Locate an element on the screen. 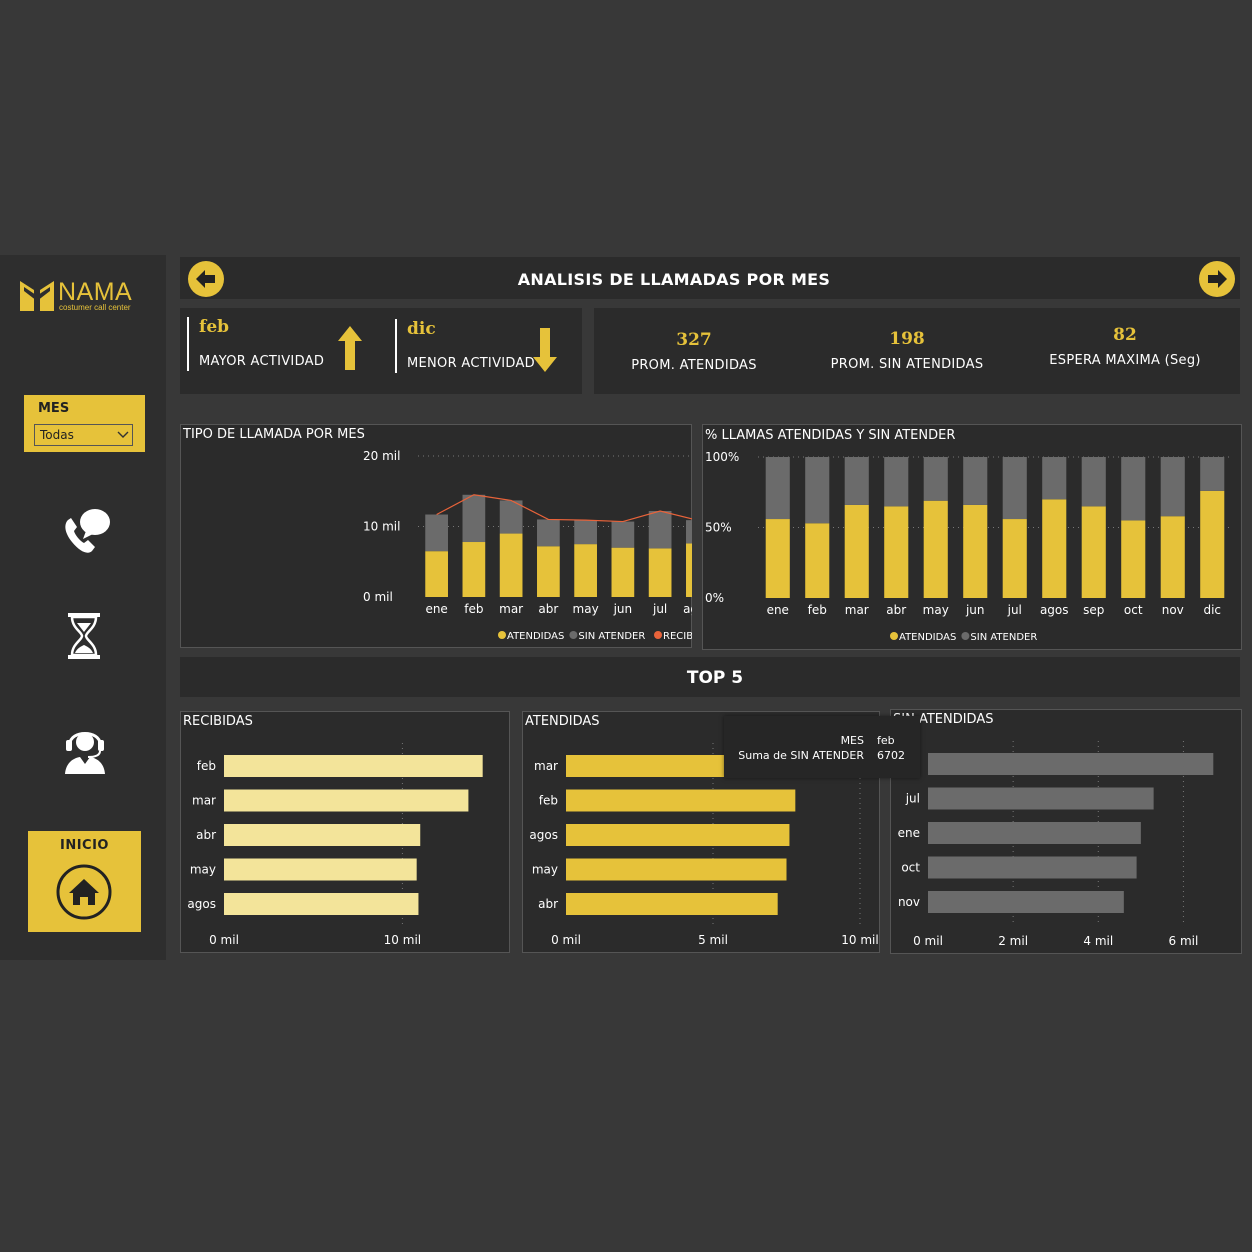 This screenshot has width=1252, height=1252. next-page-button is located at coordinates (1217, 281).